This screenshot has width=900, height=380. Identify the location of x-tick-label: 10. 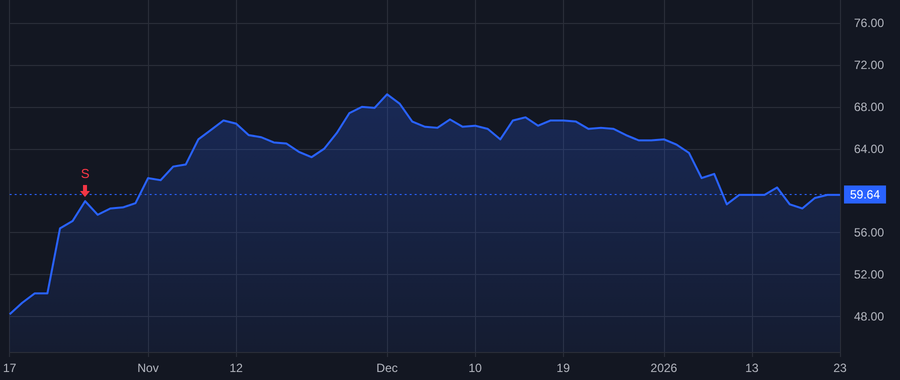
(475, 368).